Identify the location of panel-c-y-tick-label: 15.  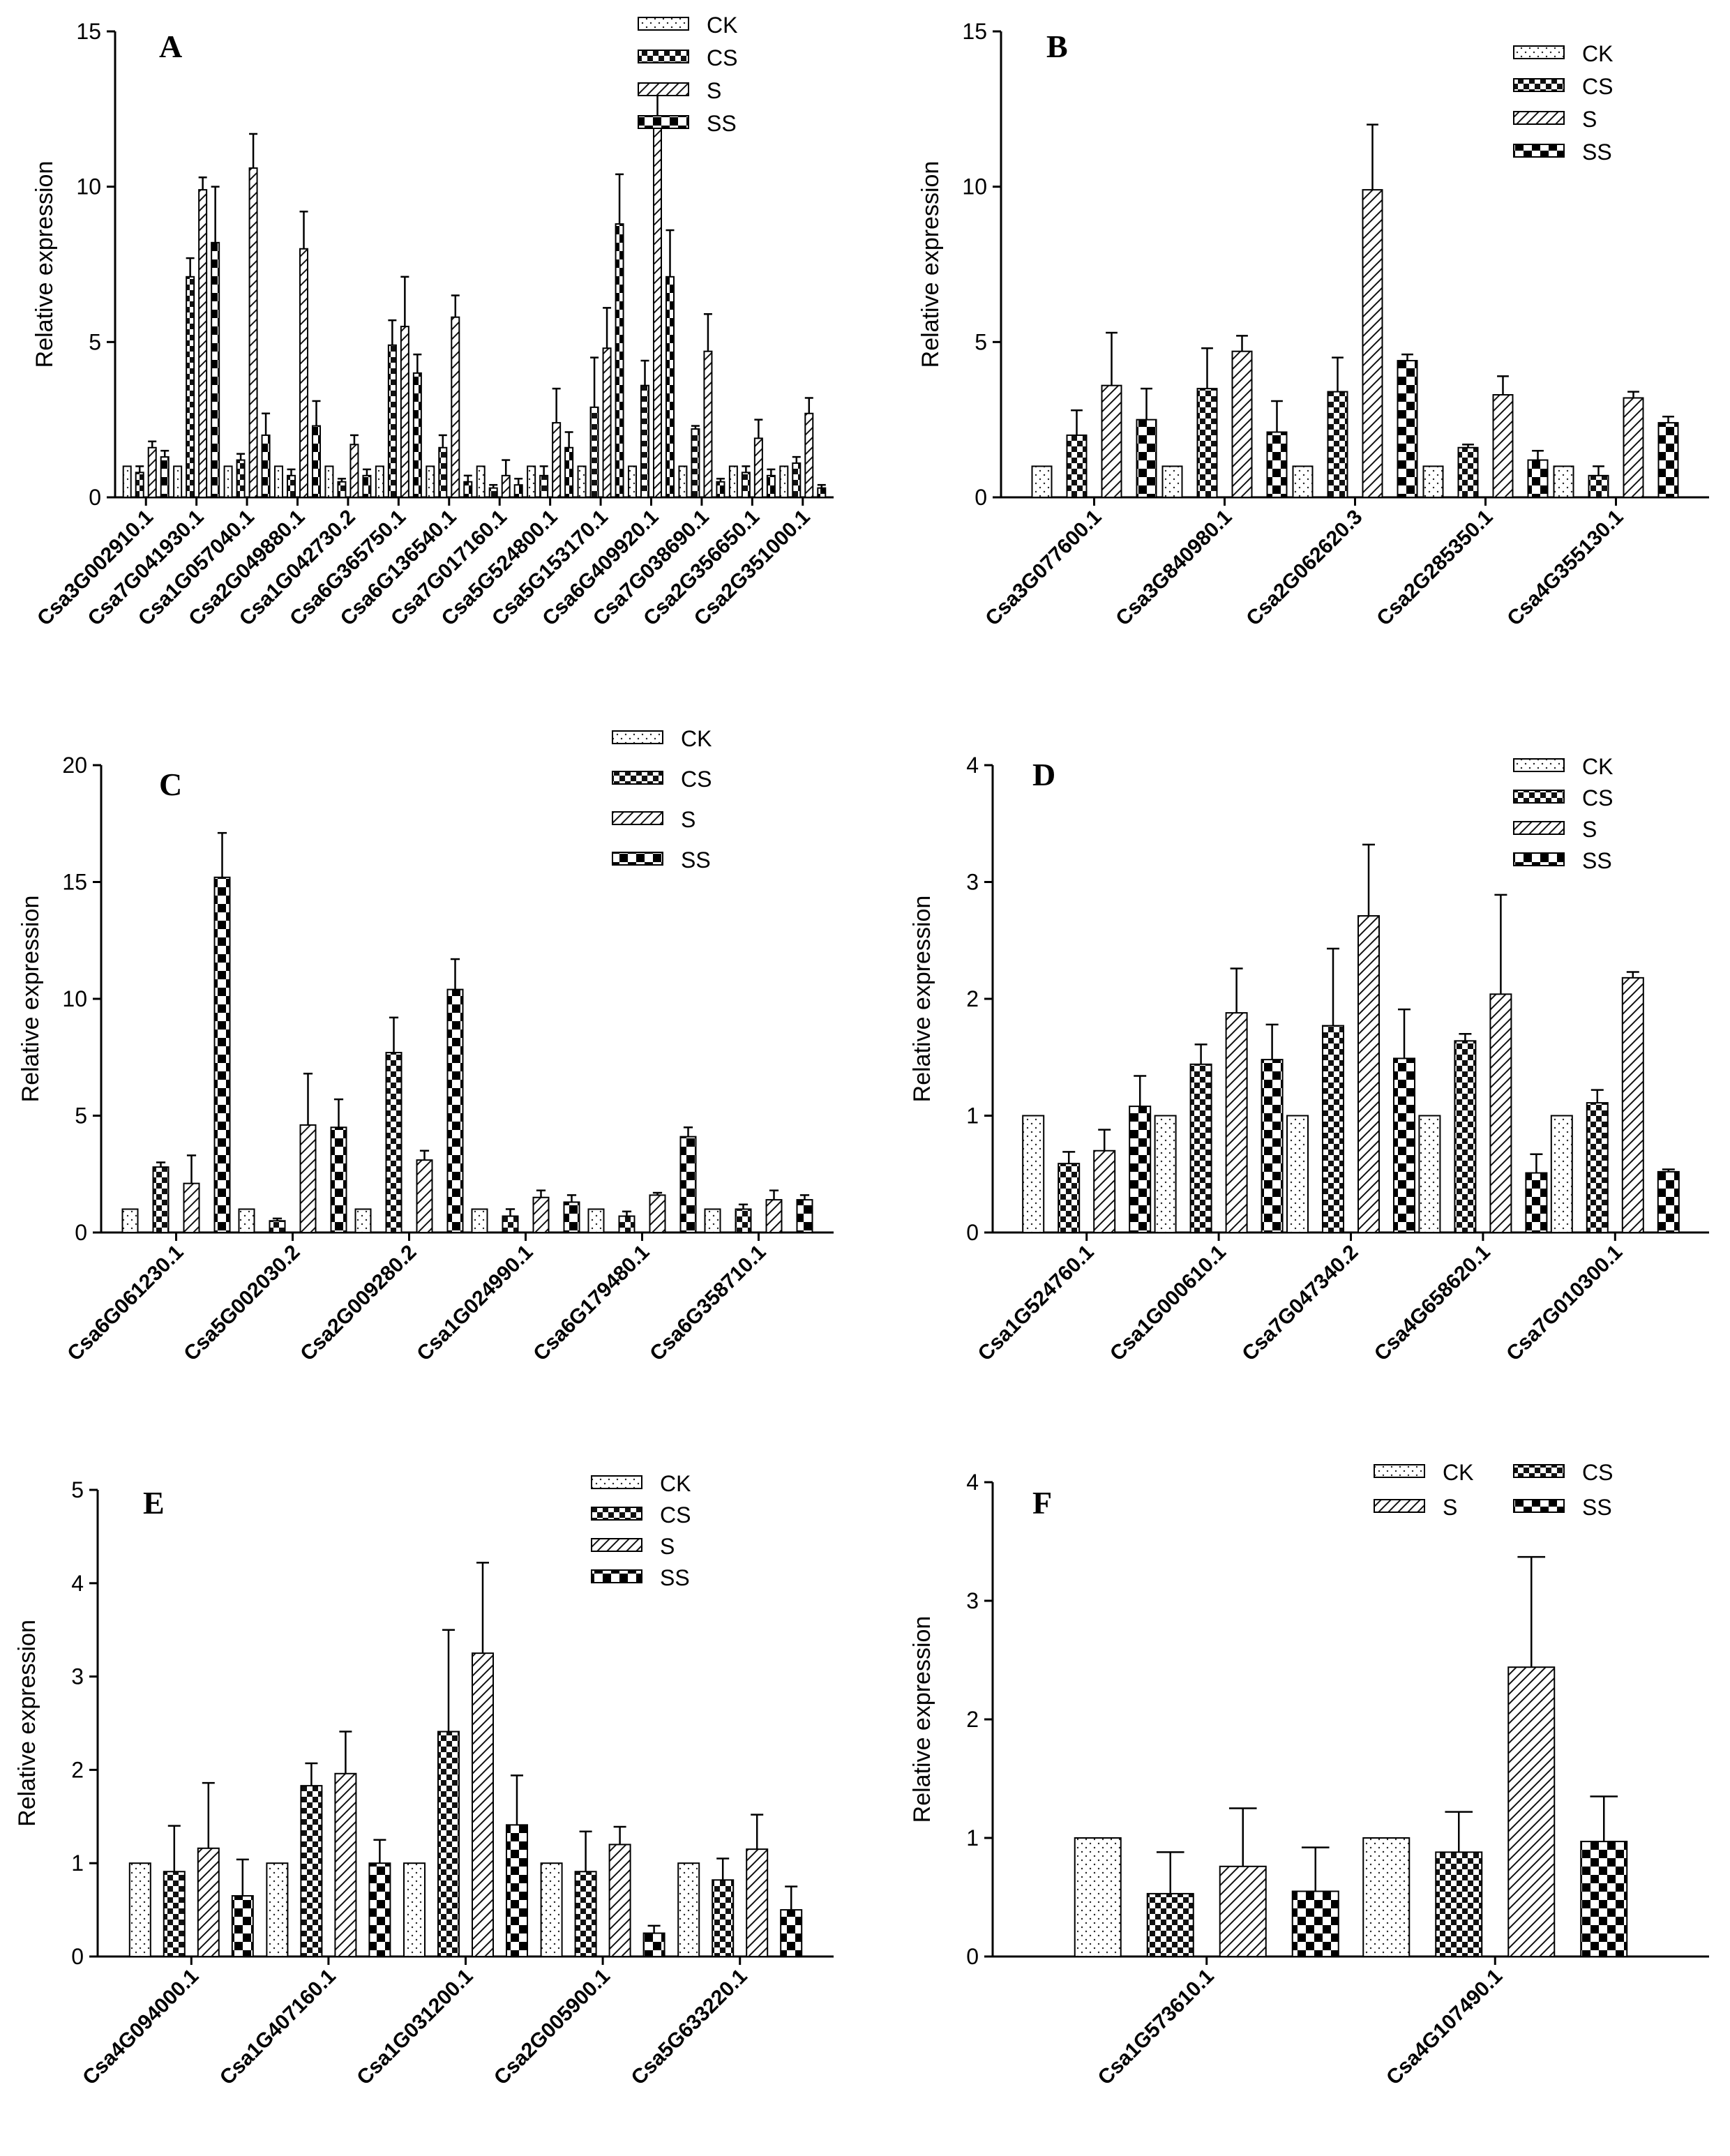
(74, 882).